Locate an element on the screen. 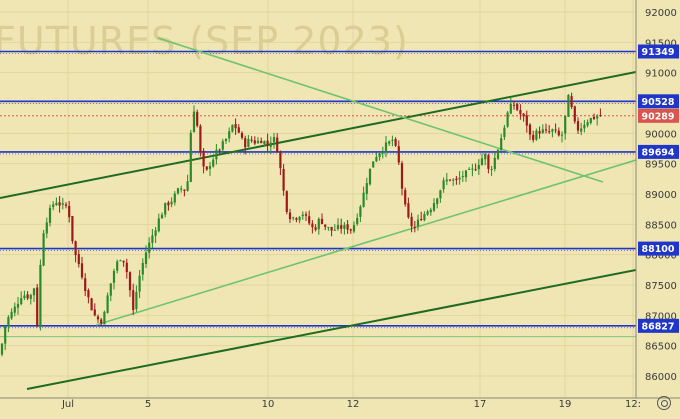 This screenshot has height=419, width=680. y-tick-label: 87500 is located at coordinates (661, 286).